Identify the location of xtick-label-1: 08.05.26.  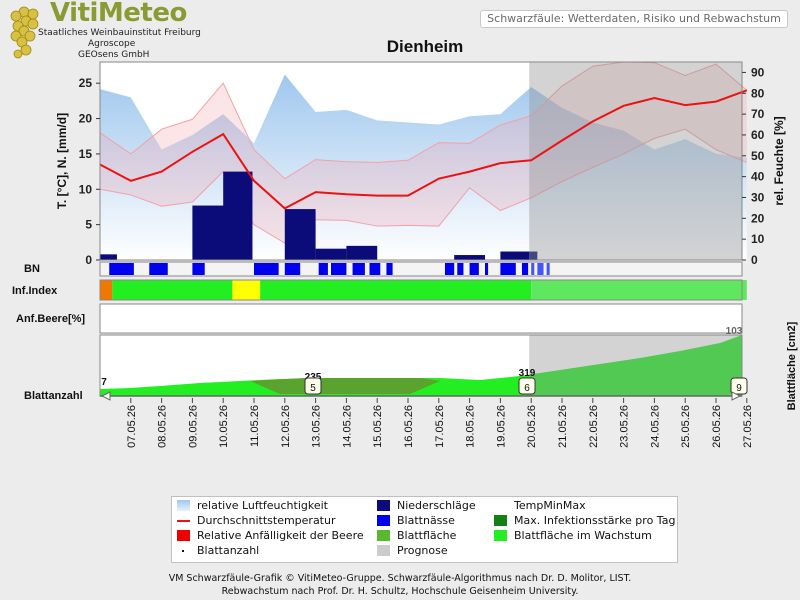
(163, 426).